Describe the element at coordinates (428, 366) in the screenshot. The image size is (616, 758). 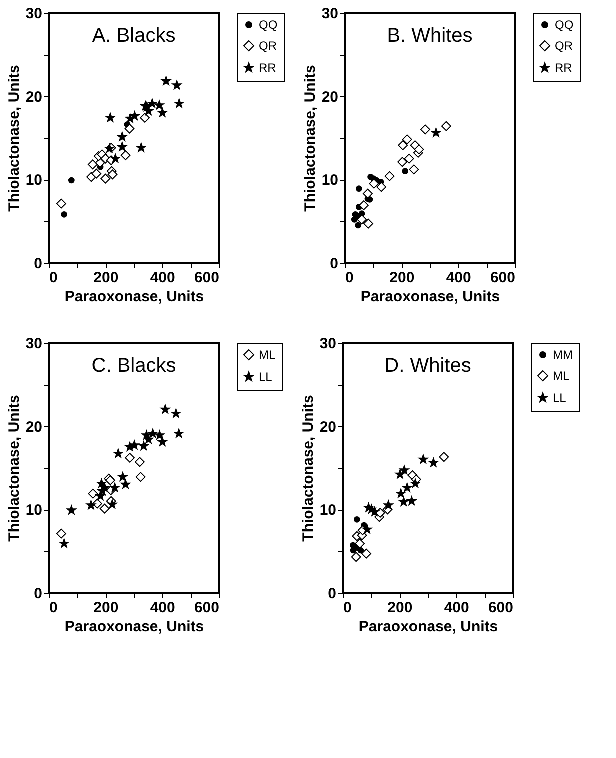
I see `text: D. Whites` at that location.